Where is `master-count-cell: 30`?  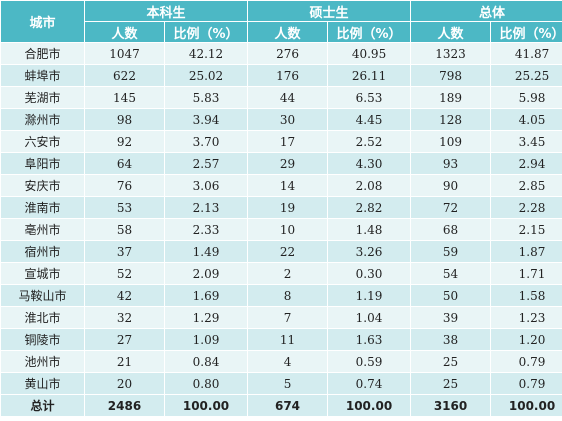
master-count-cell: 30 is located at coordinates (288, 119).